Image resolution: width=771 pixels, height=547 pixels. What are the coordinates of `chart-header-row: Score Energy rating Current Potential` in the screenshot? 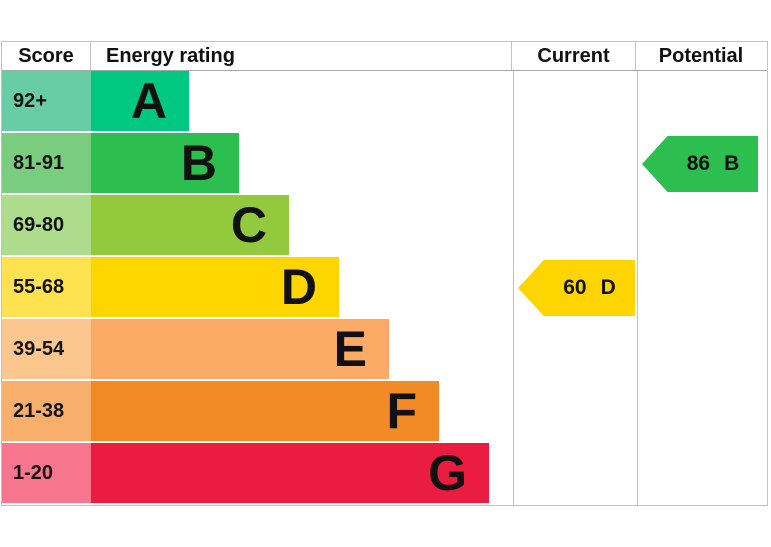 It's located at (384, 56).